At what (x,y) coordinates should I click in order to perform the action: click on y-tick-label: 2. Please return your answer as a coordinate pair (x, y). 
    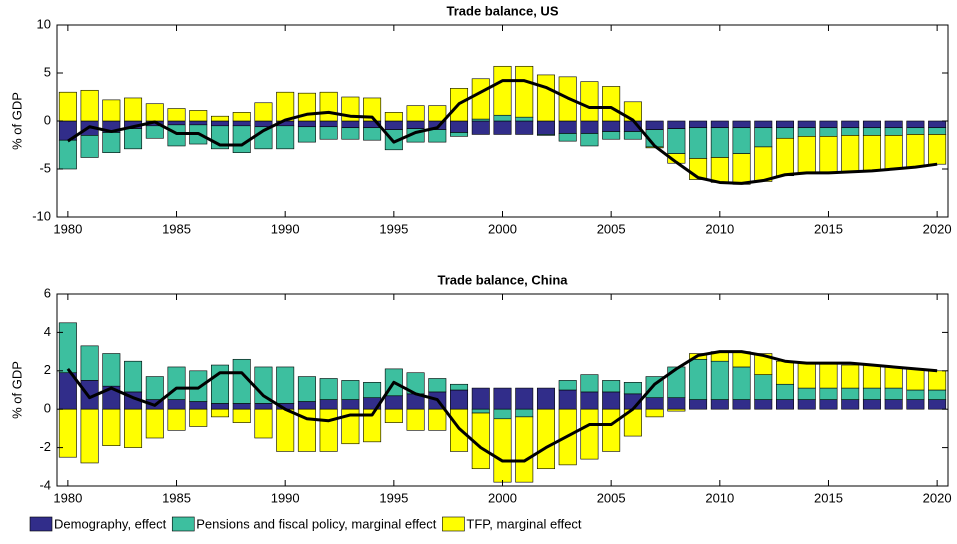
    Looking at the image, I should click on (47, 369).